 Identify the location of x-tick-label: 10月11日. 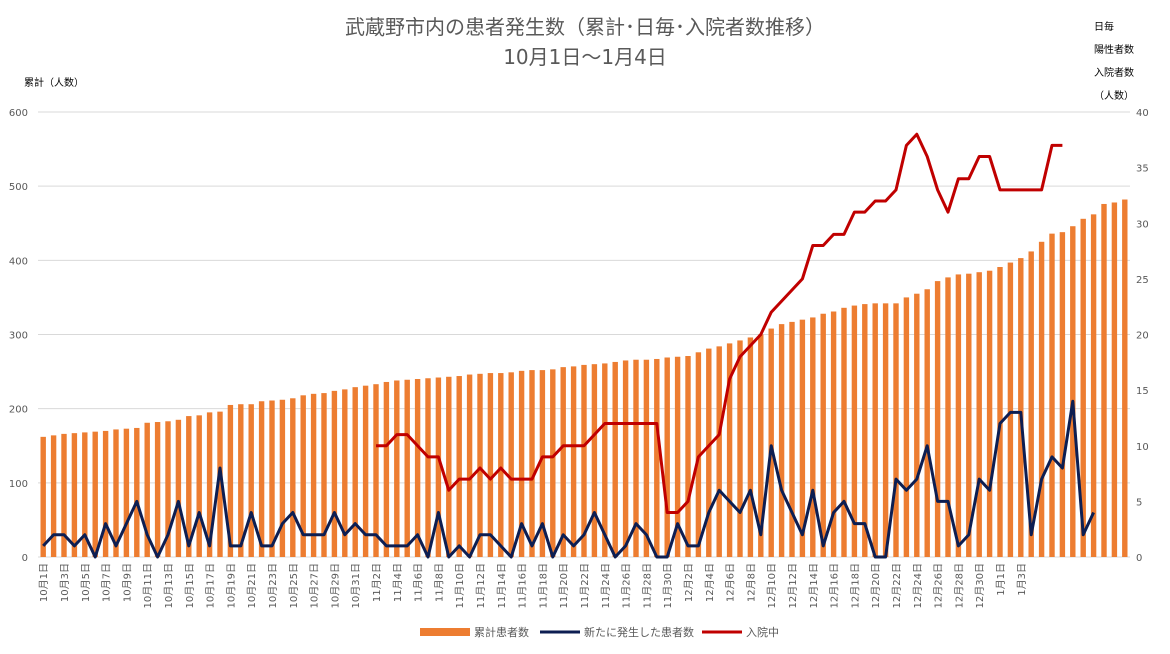
(148, 585).